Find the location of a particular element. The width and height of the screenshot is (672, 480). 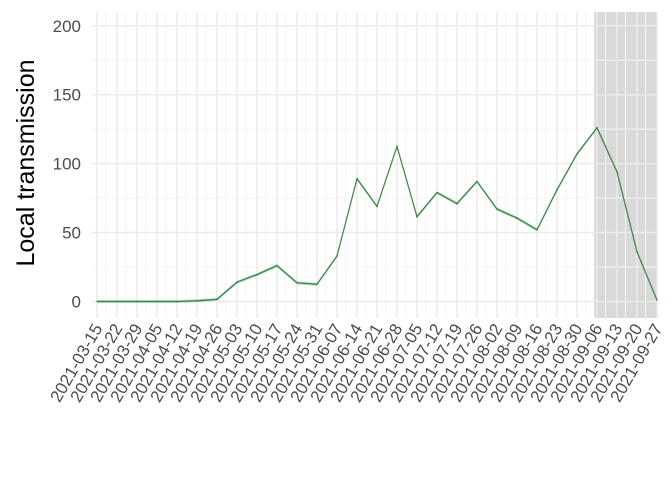

y-tick-label: 0 is located at coordinates (76, 301).